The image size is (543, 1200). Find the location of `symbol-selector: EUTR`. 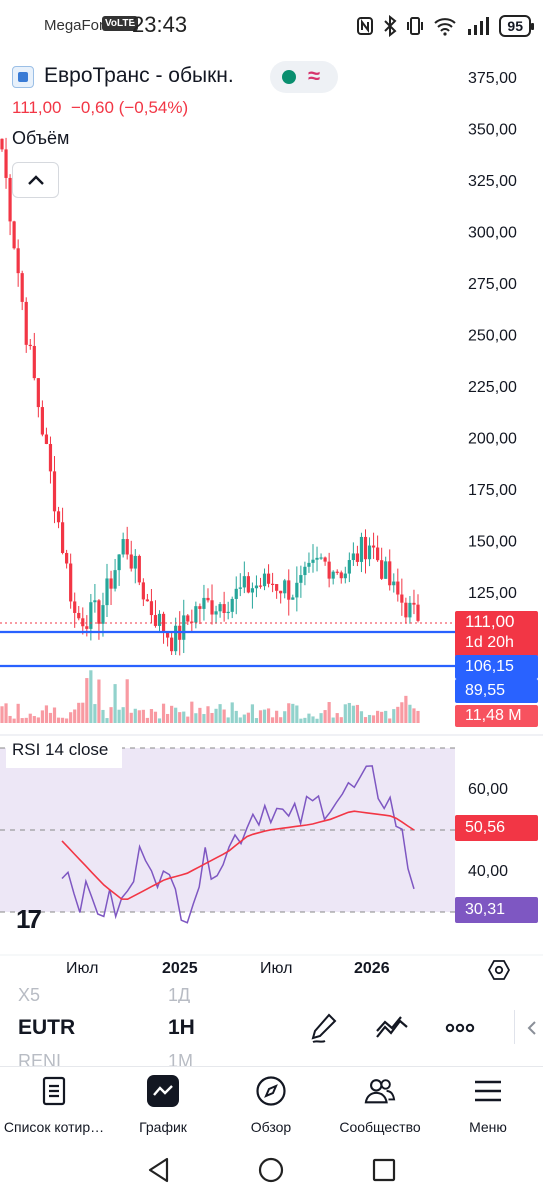

symbol-selector: EUTR is located at coordinates (47, 1027).